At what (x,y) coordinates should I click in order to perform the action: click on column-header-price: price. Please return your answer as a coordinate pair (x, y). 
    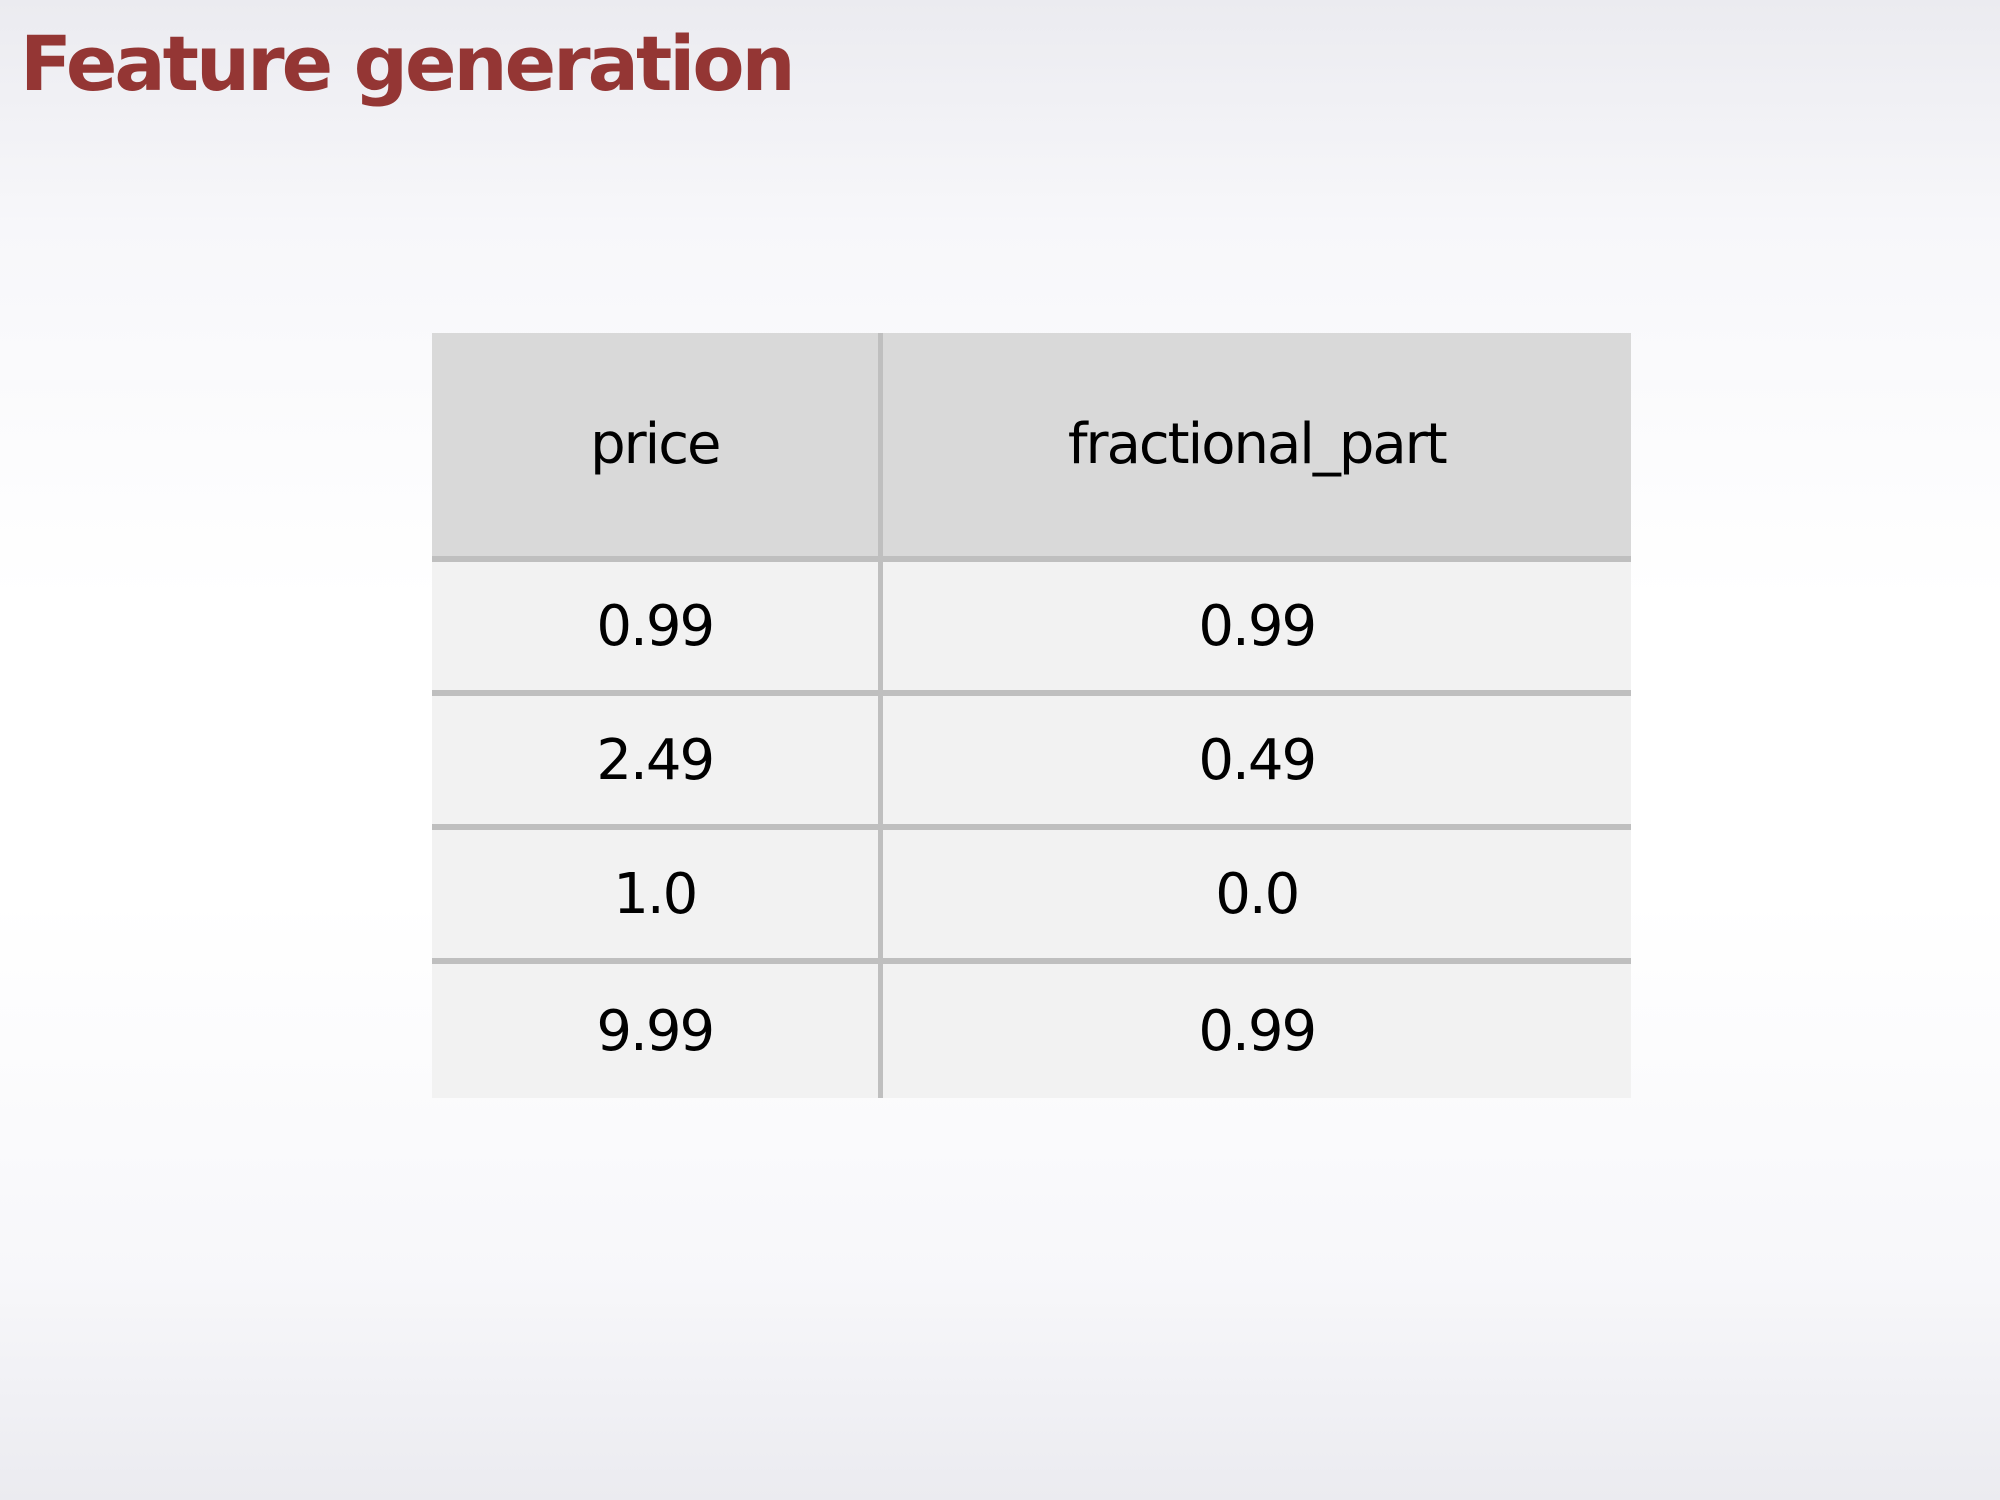
    Looking at the image, I should click on (657, 447).